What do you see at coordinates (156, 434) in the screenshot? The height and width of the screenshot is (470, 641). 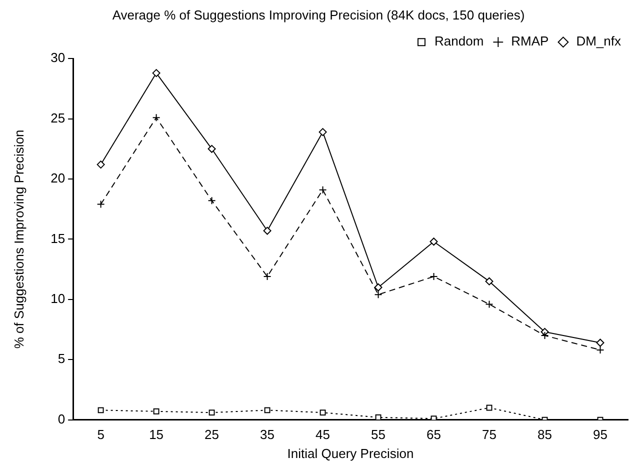 I see `x-tick-label: 15` at bounding box center [156, 434].